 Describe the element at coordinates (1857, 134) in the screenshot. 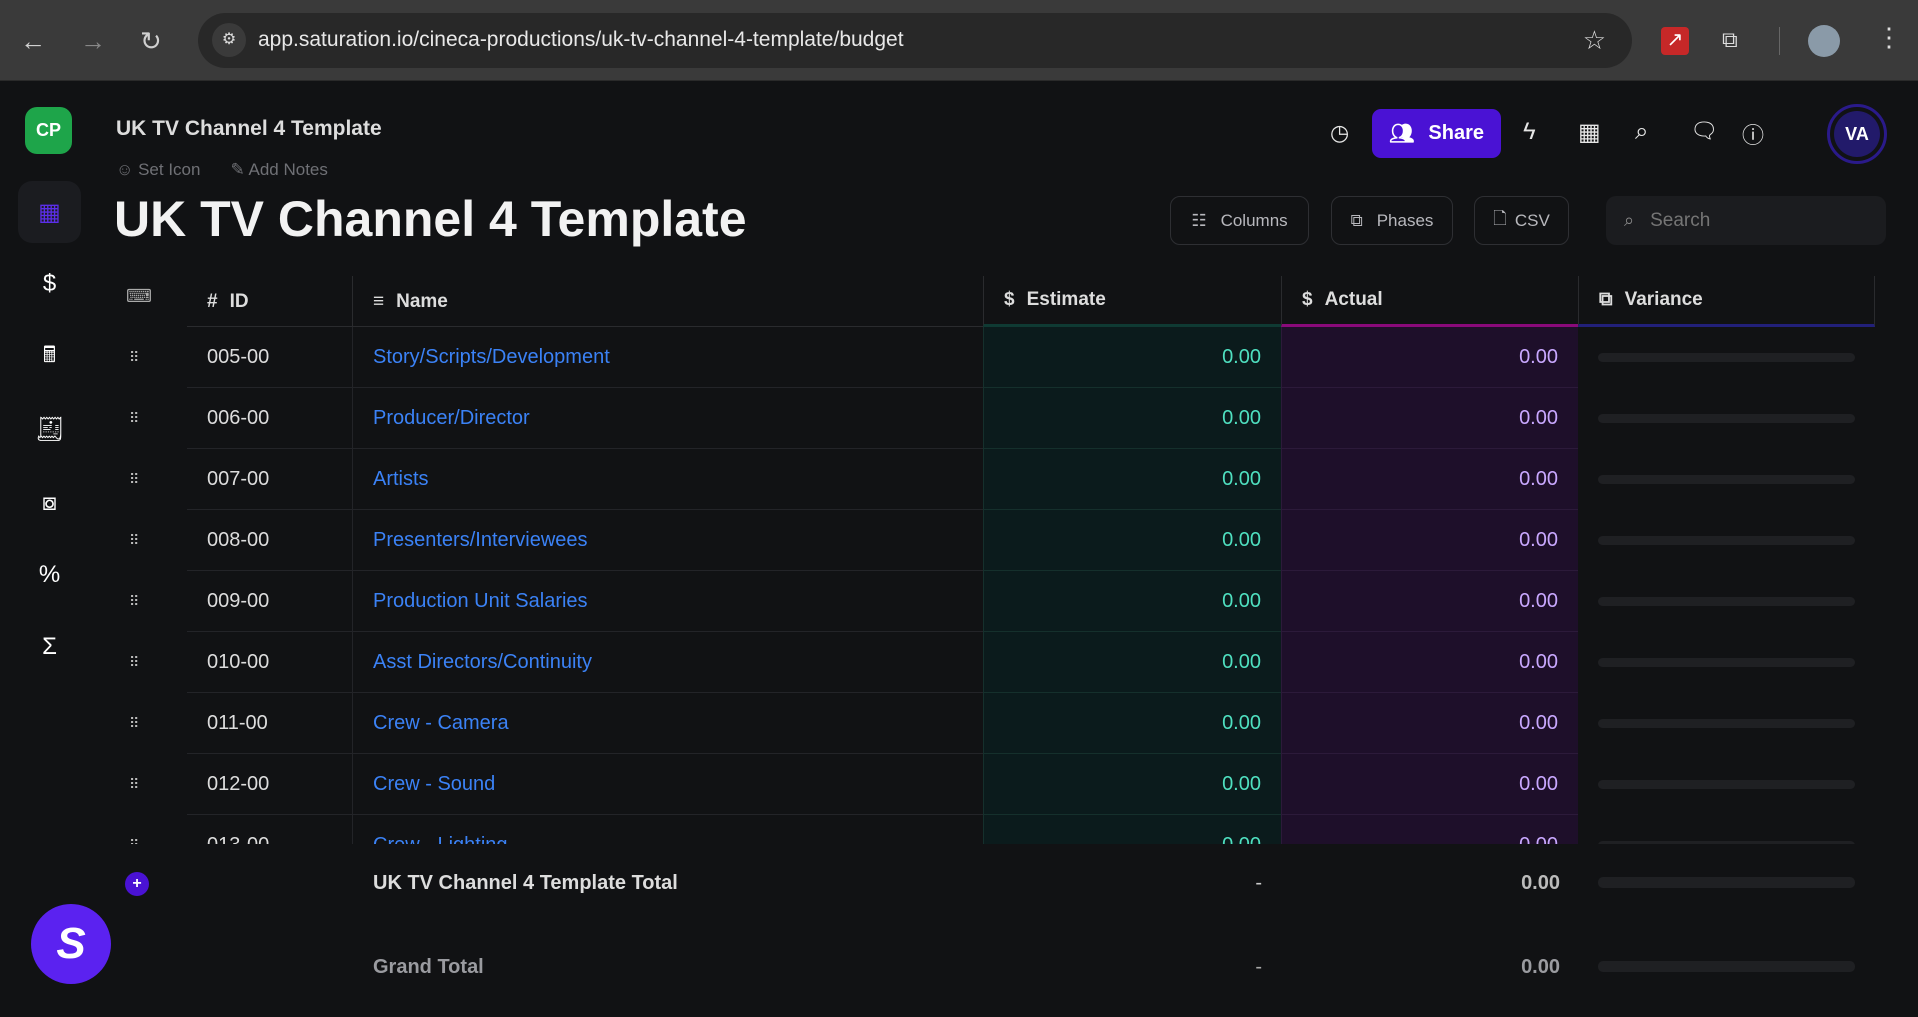

I see `user-avatar: VA` at that location.